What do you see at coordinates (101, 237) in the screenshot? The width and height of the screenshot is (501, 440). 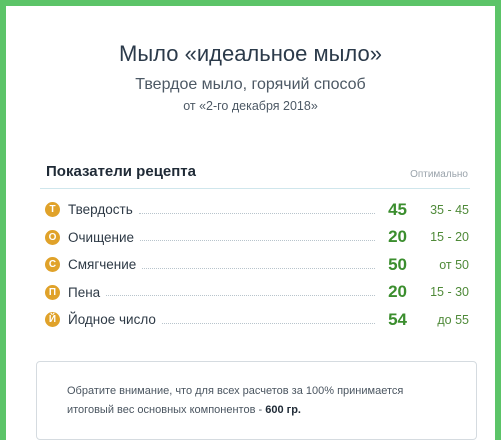 I see `indicator-label: Очищение` at bounding box center [101, 237].